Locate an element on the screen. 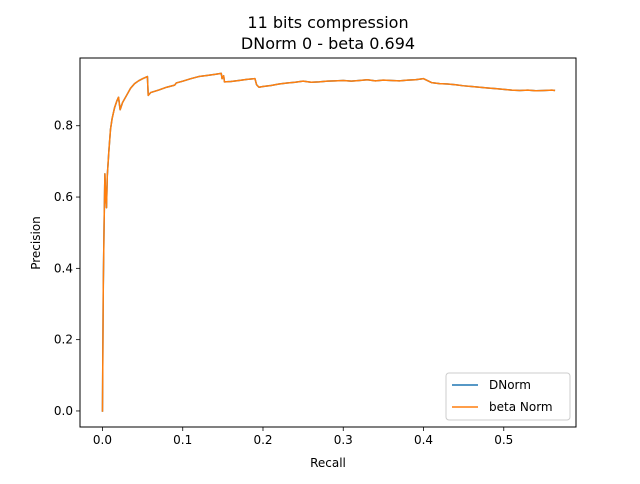 The image size is (640, 484). x-axis-ticks: 0.0 0.1 0.2 0.3 0.4 0.5 is located at coordinates (303, 437).